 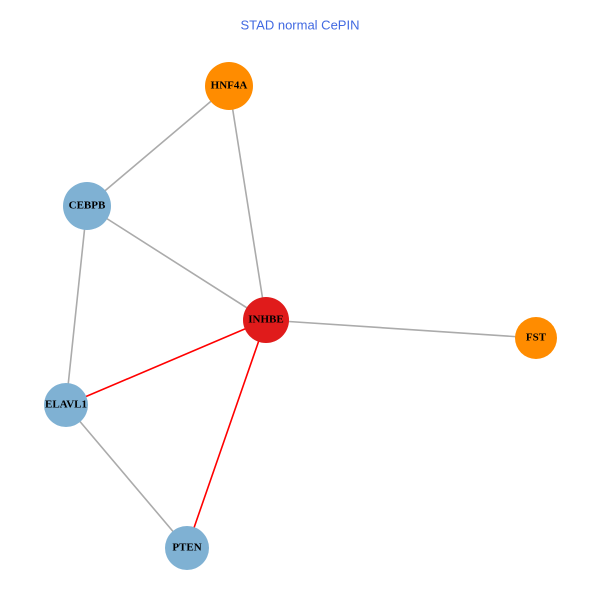 I want to click on node-elavl1: ELAVL1, so click(x=66, y=405).